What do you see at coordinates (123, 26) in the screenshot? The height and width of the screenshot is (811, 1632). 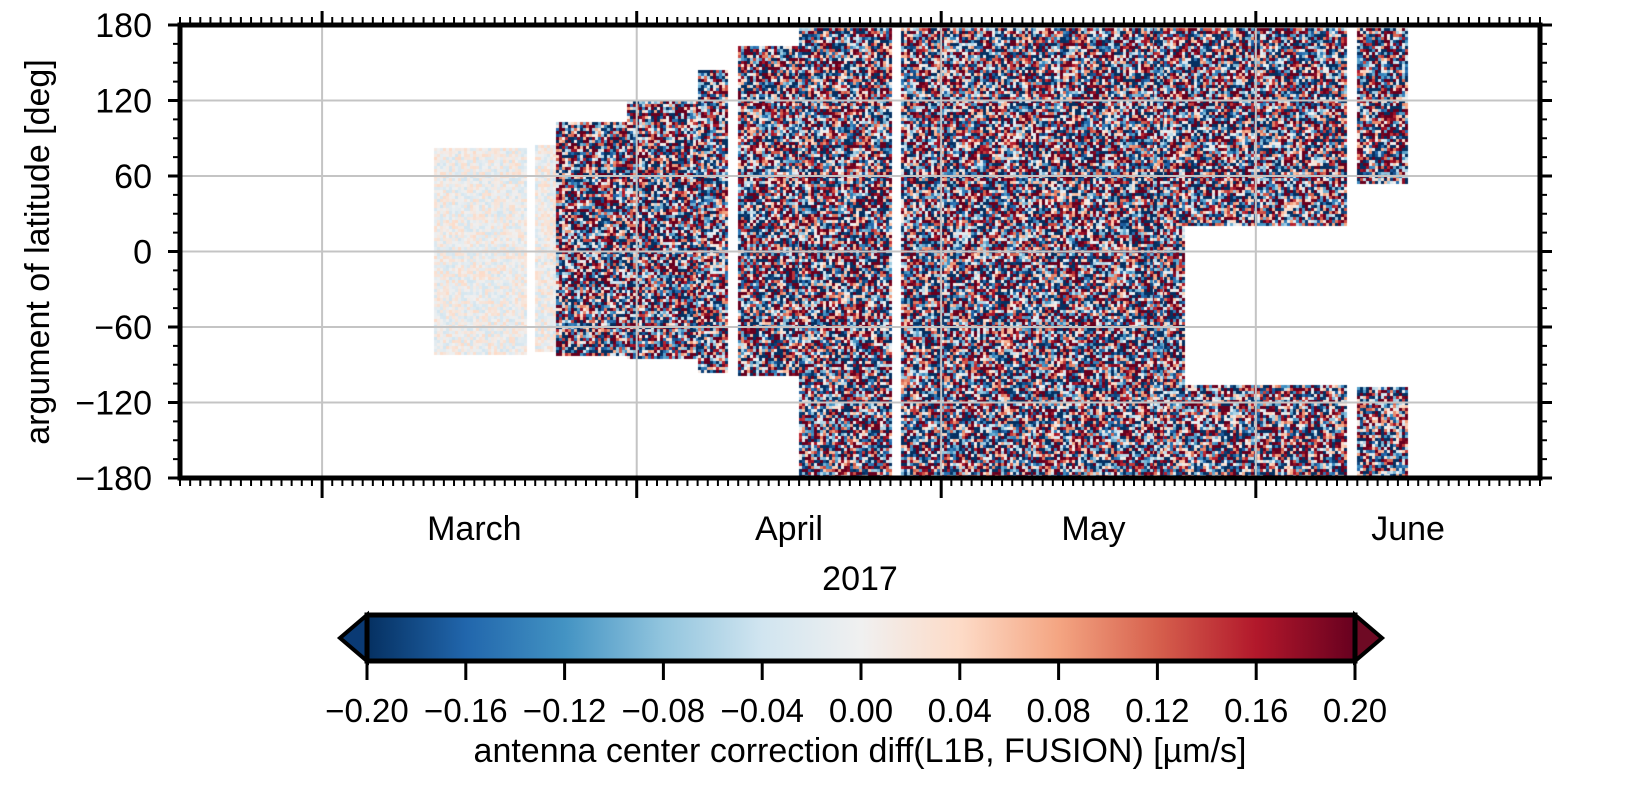 I see `y-tick-label: 180` at bounding box center [123, 26].